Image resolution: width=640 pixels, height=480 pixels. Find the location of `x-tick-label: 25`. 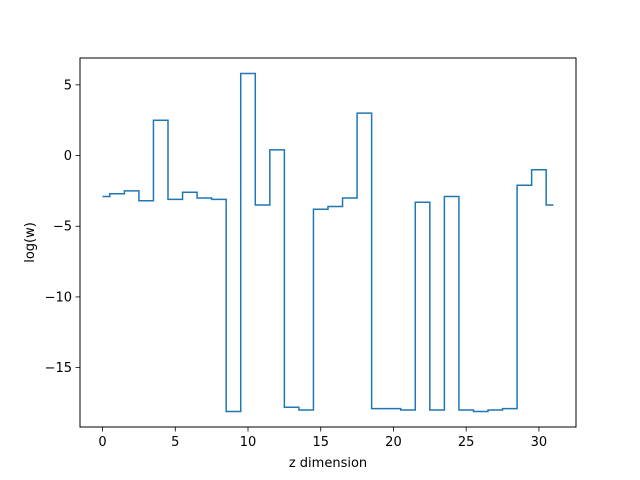

x-tick-label: 25 is located at coordinates (466, 442).